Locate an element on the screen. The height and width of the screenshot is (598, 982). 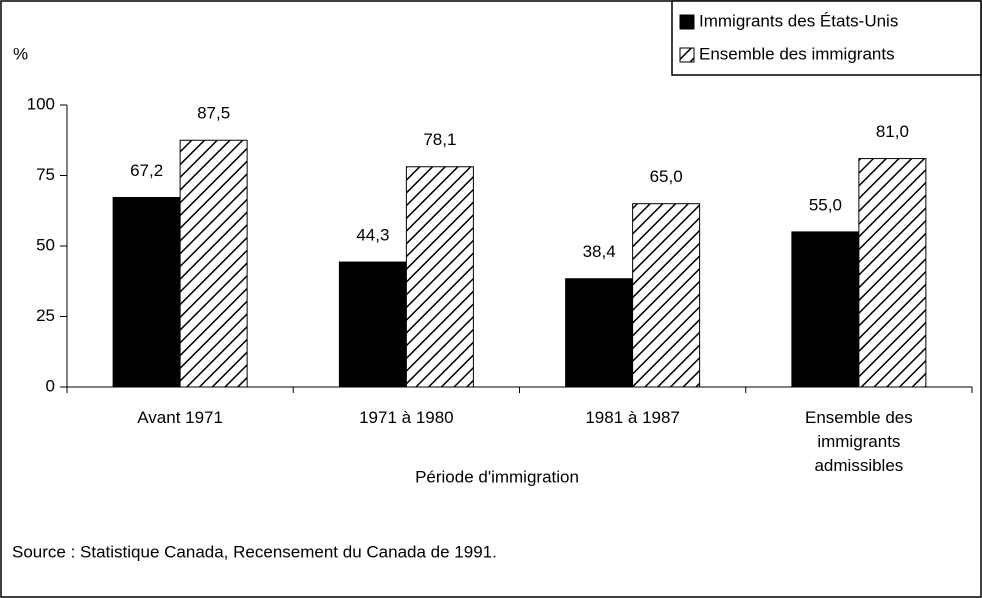
data-label: 78,1 is located at coordinates (439, 139).